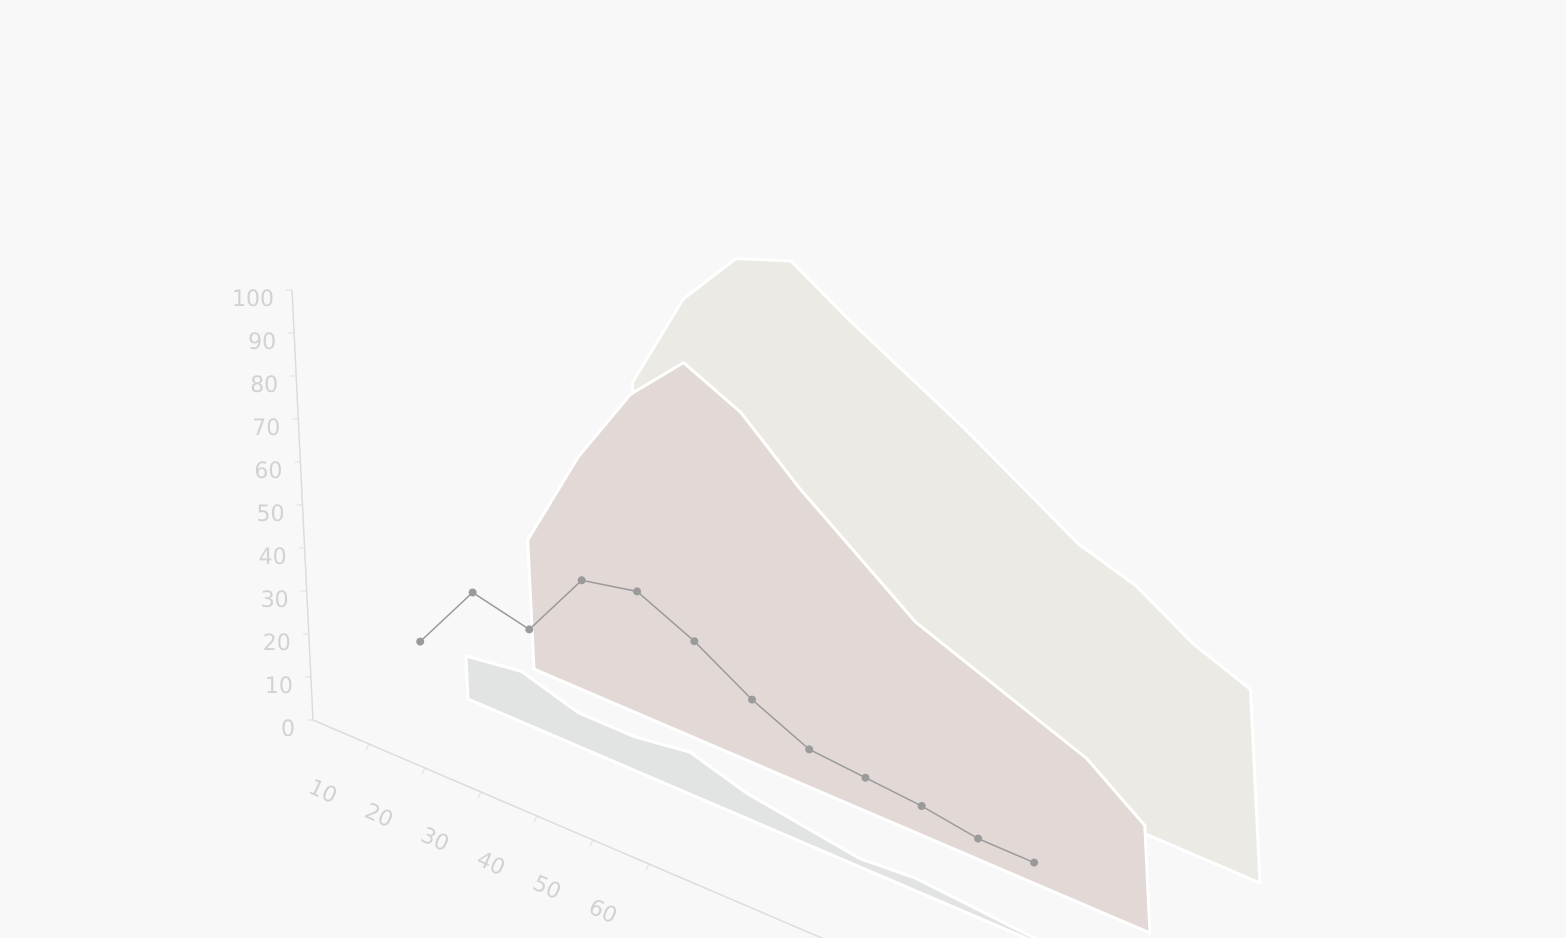  What do you see at coordinates (603, 912) in the screenshot?
I see `x-tick-label: 60` at bounding box center [603, 912].